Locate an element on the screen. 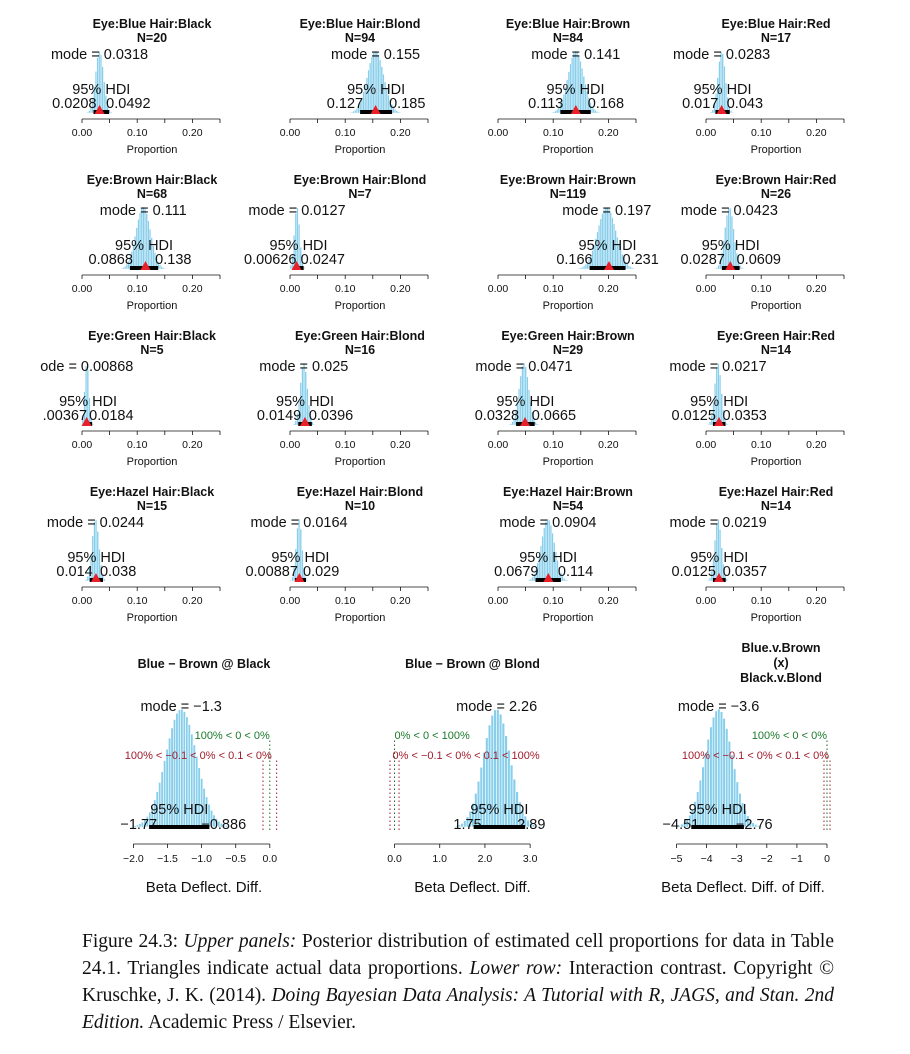 The height and width of the screenshot is (1054, 910). panel-title: Eye:Hazel Hair:Red is located at coordinates (776, 492).